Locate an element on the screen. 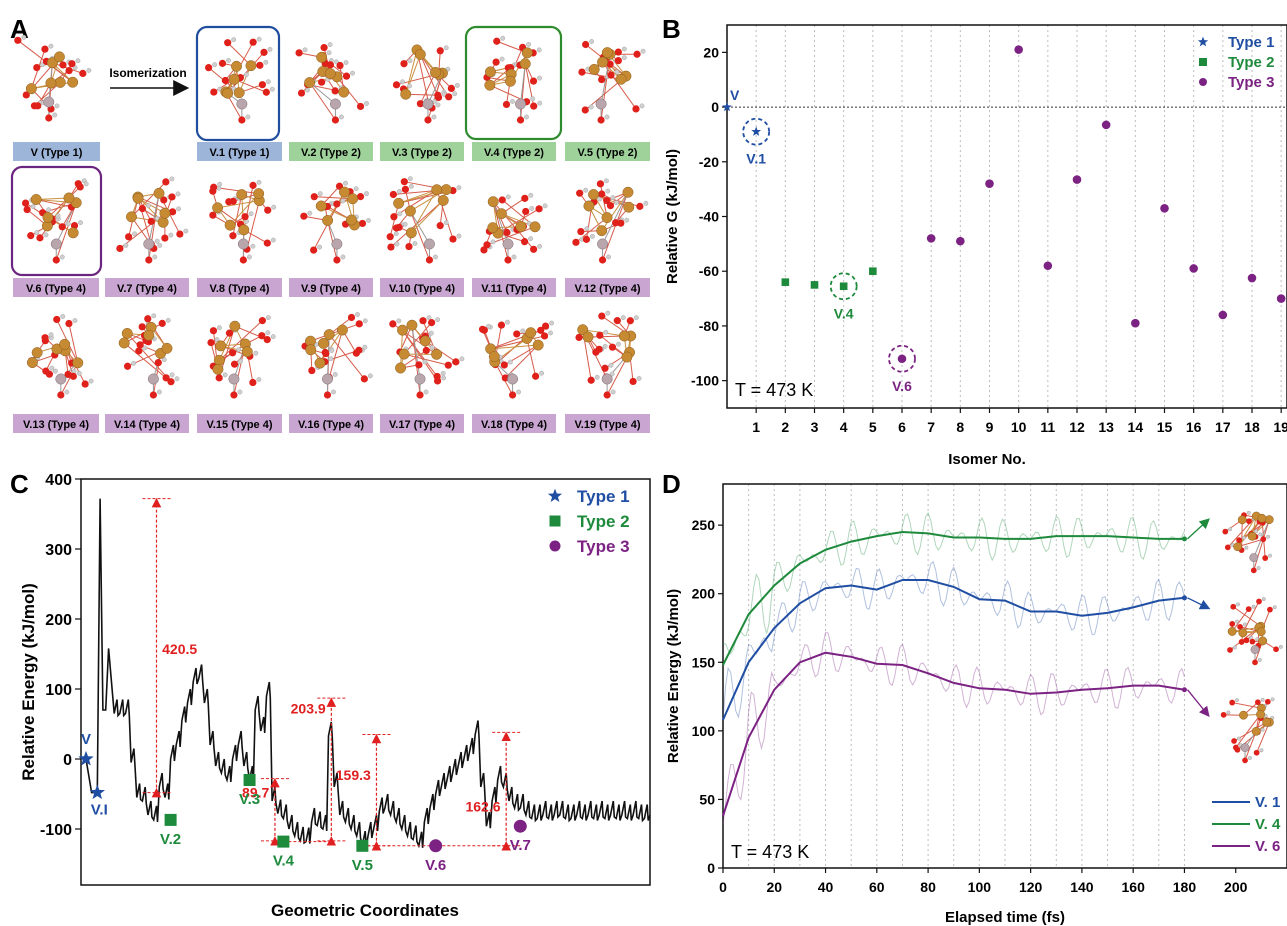 The height and width of the screenshot is (926, 1287). barrier-label: 203.9 is located at coordinates (308, 709).